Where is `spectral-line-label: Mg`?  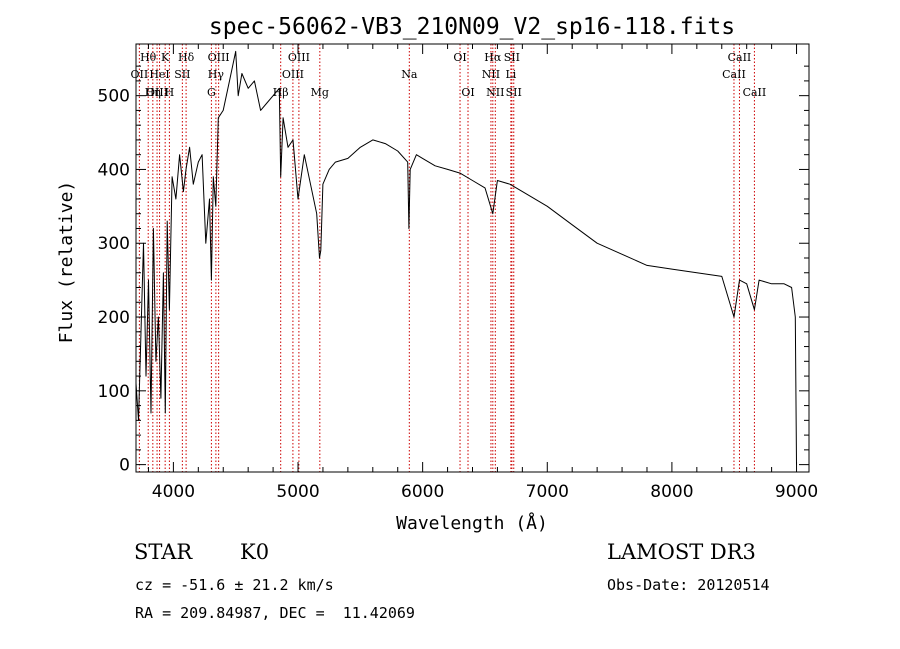 spectral-line-label: Mg is located at coordinates (320, 92).